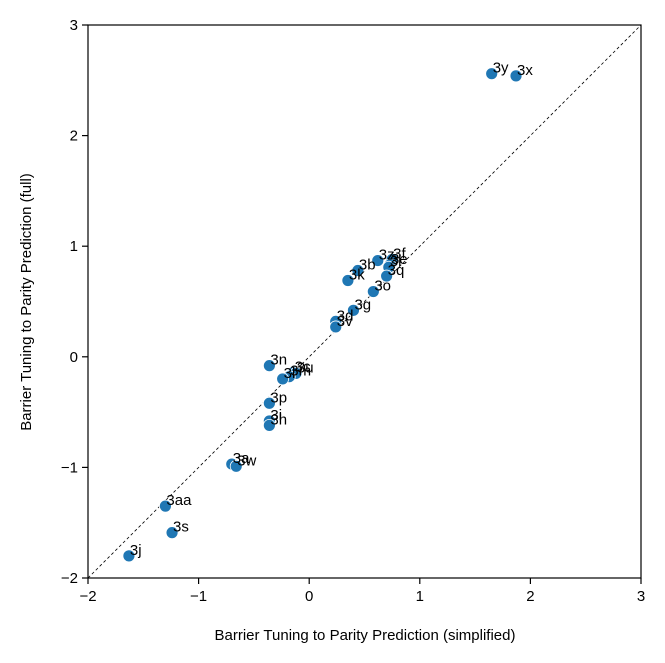 The image size is (665, 663). I want to click on data-point-label: 3l, so click(290, 373).